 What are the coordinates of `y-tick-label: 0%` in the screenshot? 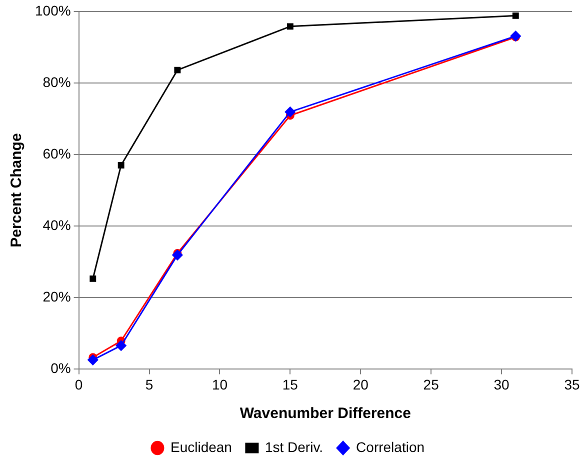 It's located at (60, 368).